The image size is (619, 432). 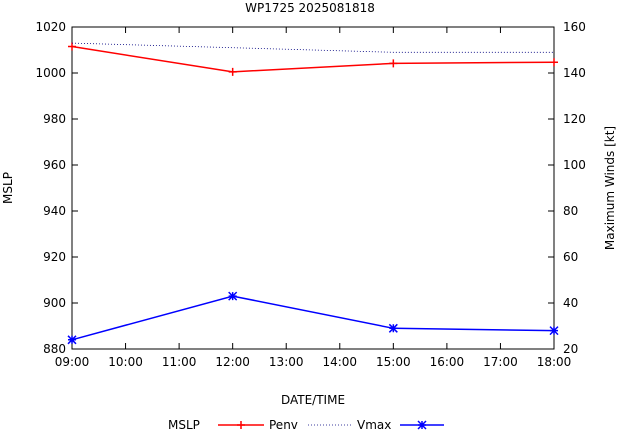 I want to click on x-axis-label: DATE/TIME, so click(x=313, y=400).